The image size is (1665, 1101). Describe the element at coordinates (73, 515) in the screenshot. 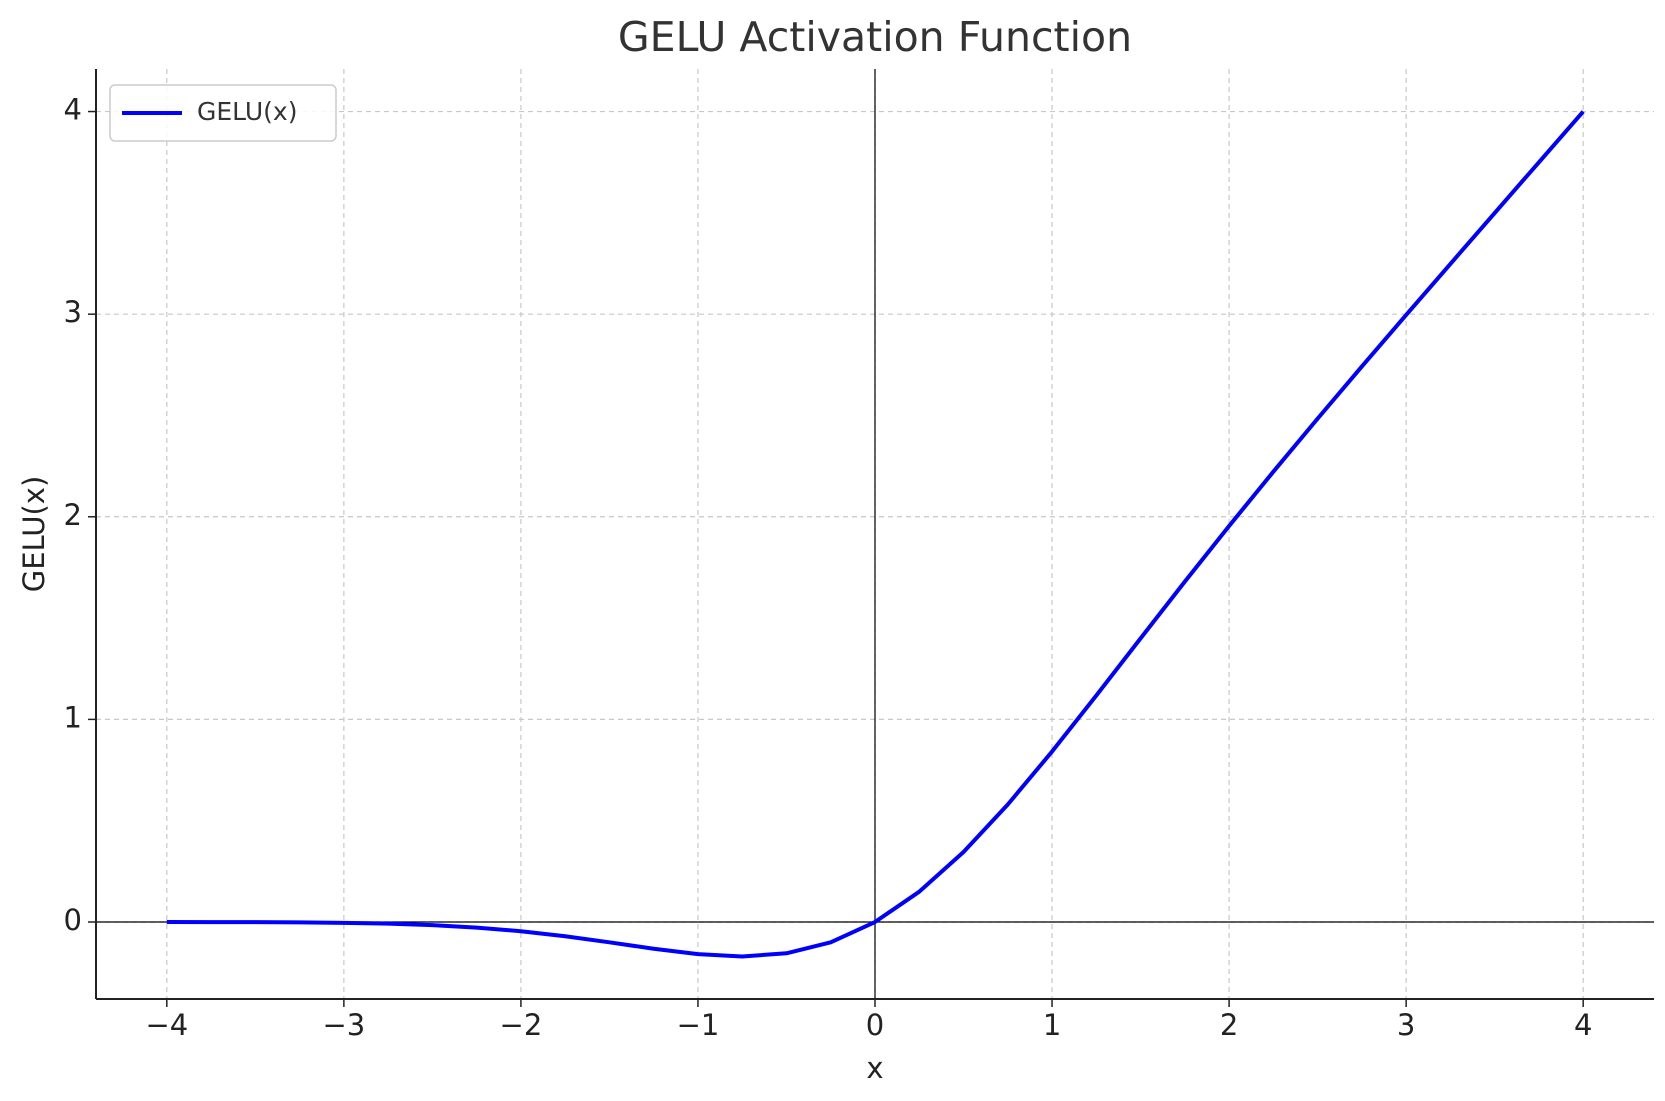

I see `y-tick-label: 2` at that location.